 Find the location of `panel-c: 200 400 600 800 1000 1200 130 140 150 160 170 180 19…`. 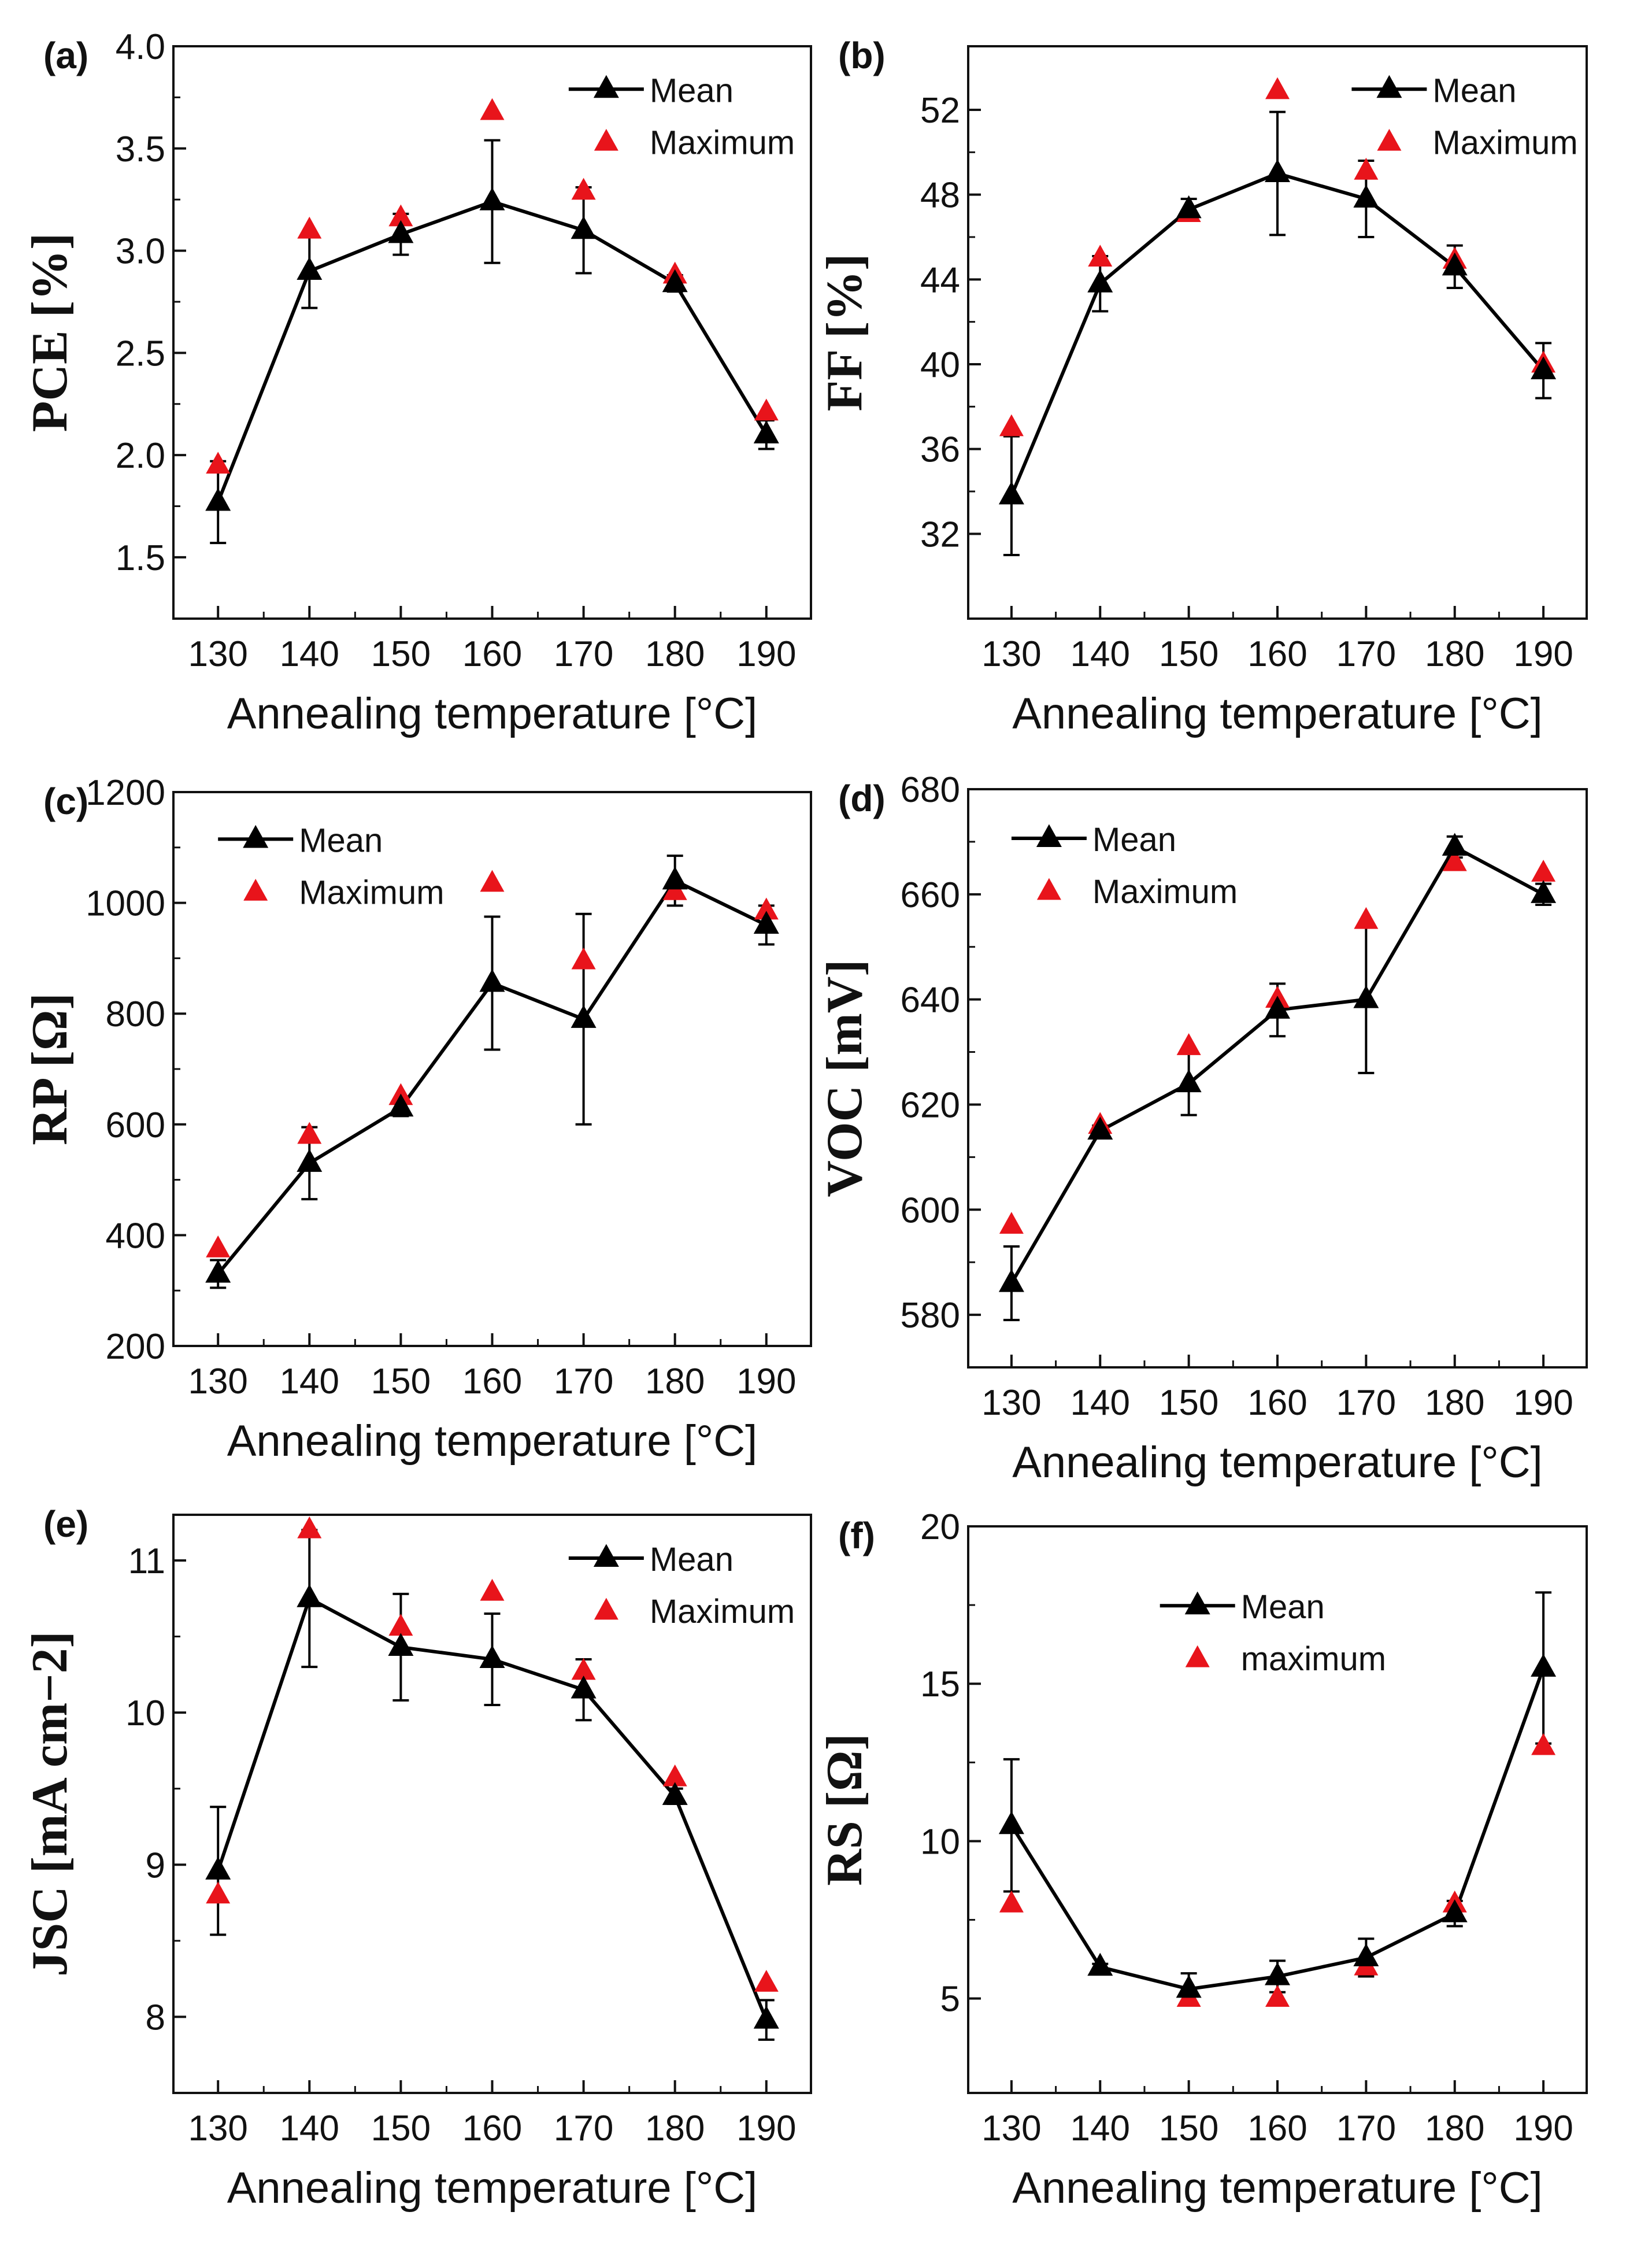

panel-c: 200 400 600 800 1000 1200 130 140 150 160 170 180 19… is located at coordinates (417, 1119).